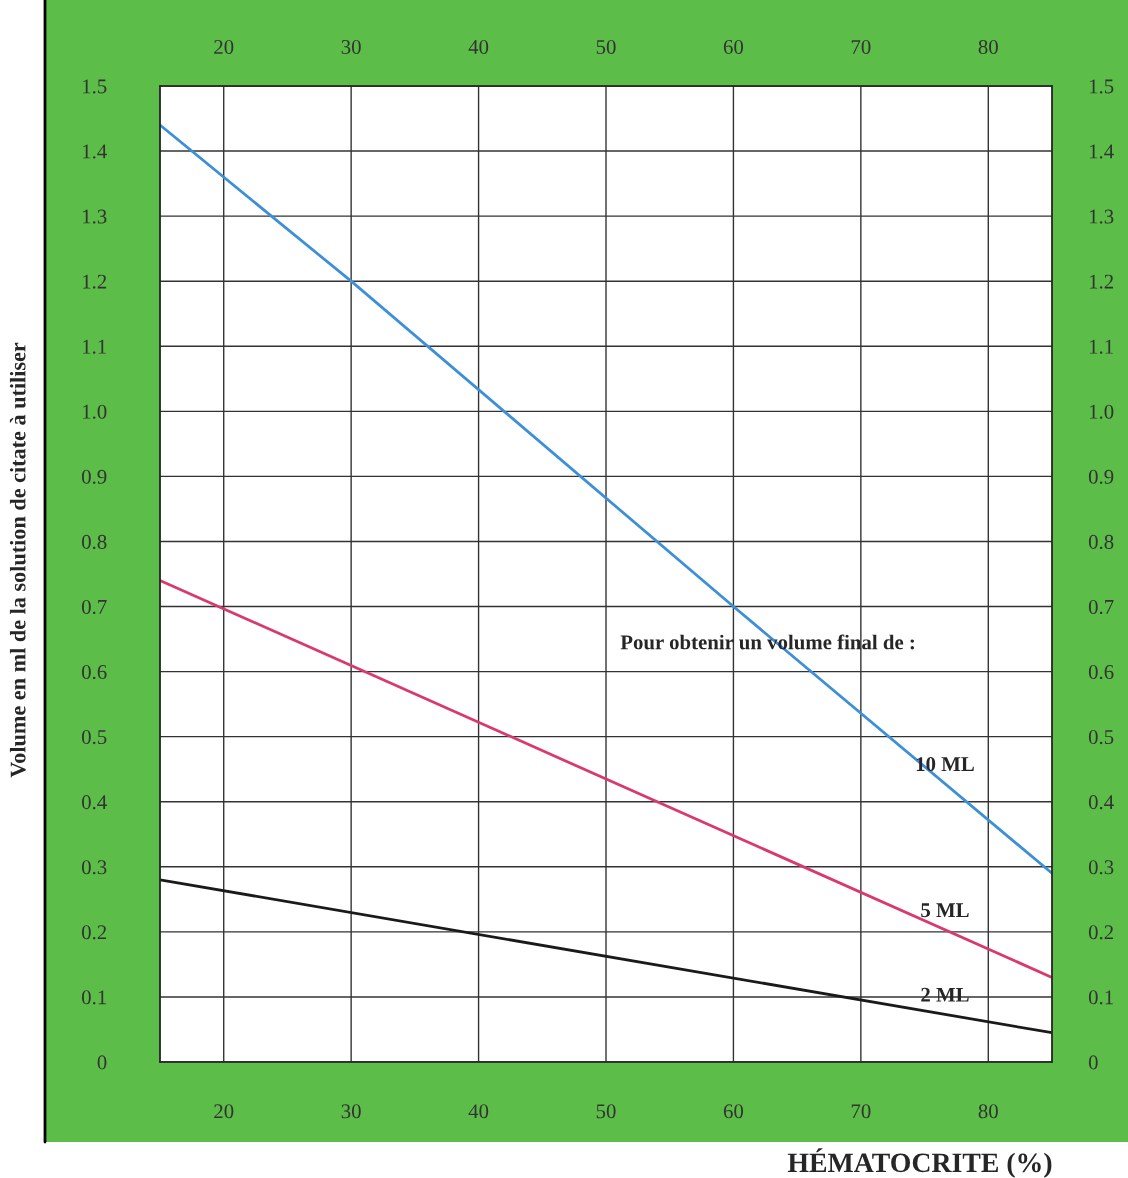 The image size is (1128, 1178). What do you see at coordinates (1101, 476) in the screenshot?
I see `y2-tick-label: 0.9` at bounding box center [1101, 476].